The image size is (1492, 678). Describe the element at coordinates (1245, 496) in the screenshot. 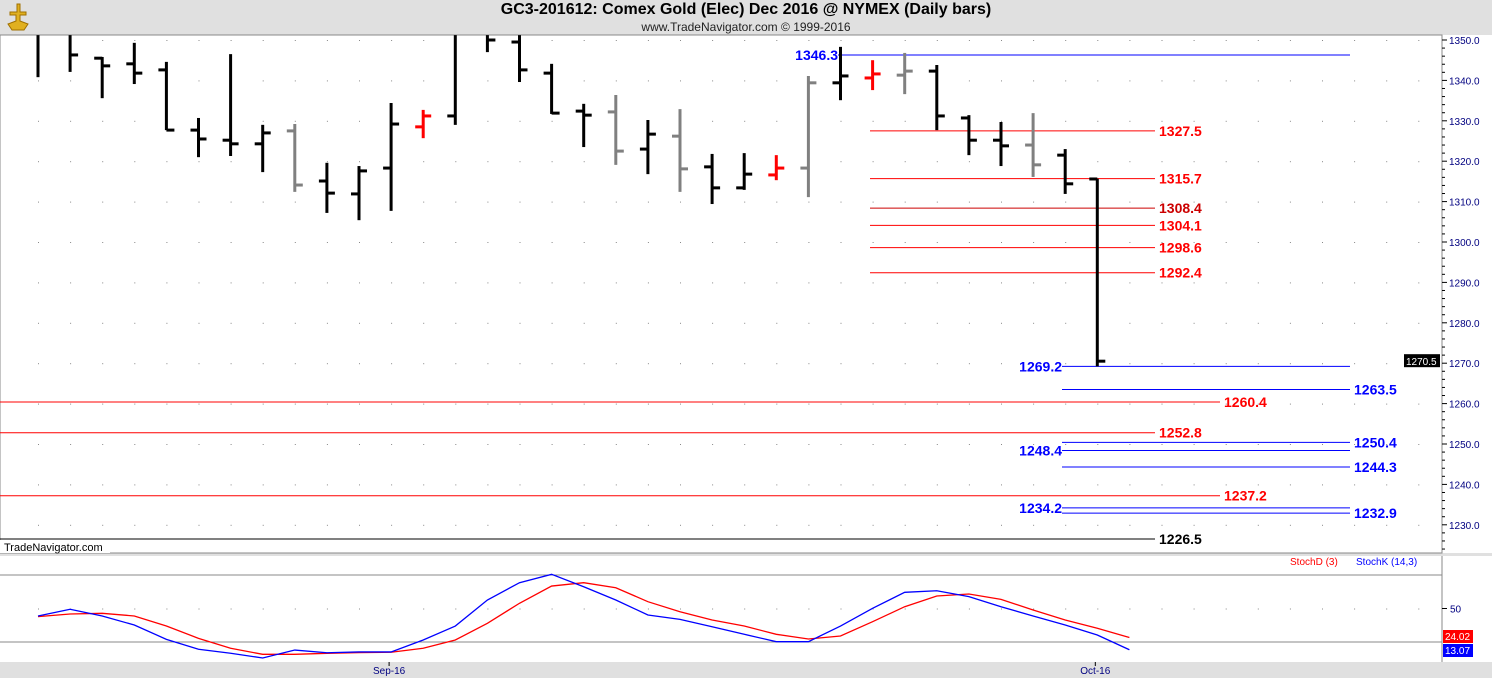

I see `level-label: 1237.2` at that location.